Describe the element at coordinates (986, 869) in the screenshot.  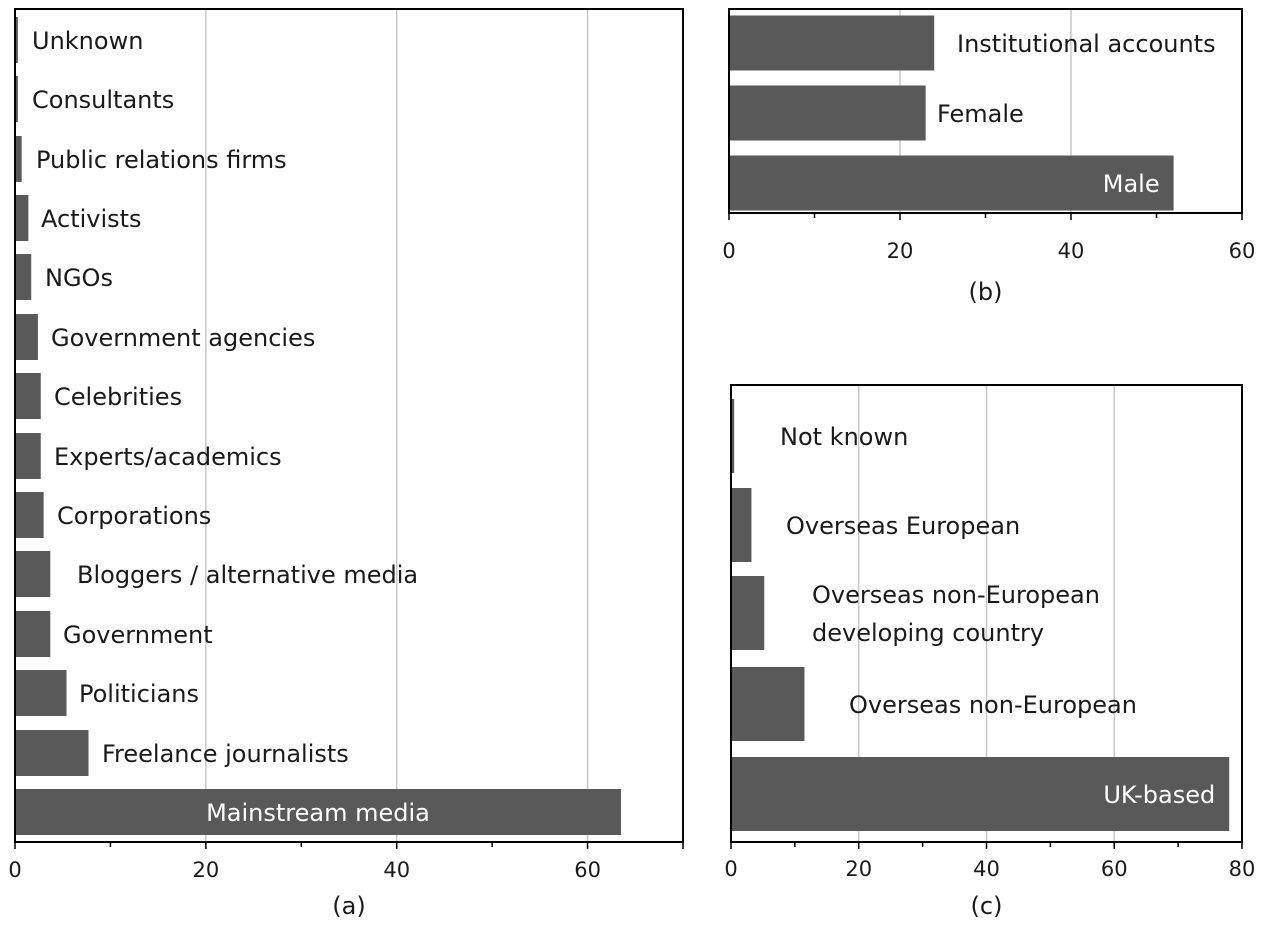
I see `xtick-label-c-40: 40` at that location.